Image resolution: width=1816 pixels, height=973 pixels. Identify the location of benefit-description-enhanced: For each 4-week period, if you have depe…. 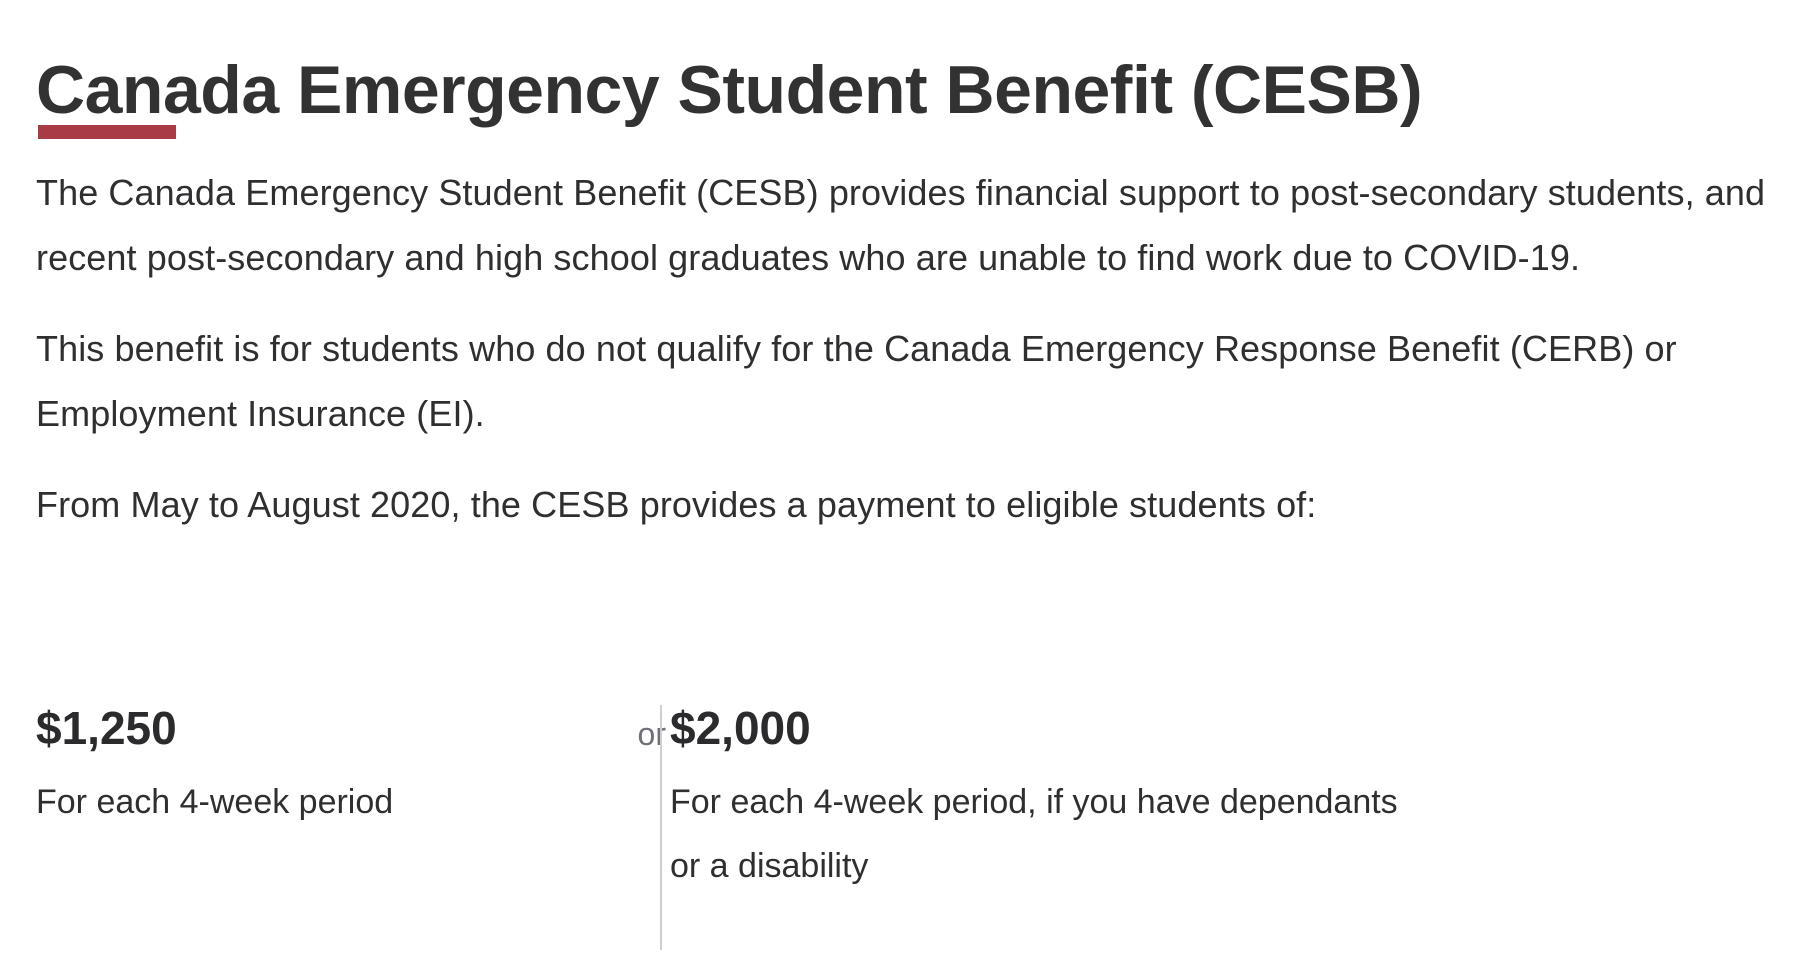
(1034, 834).